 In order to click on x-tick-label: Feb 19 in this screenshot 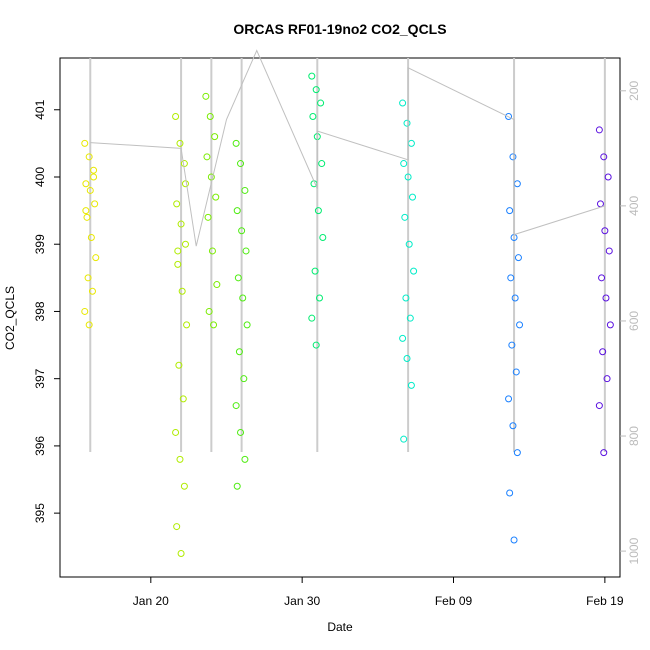, I will do `click(605, 601)`.